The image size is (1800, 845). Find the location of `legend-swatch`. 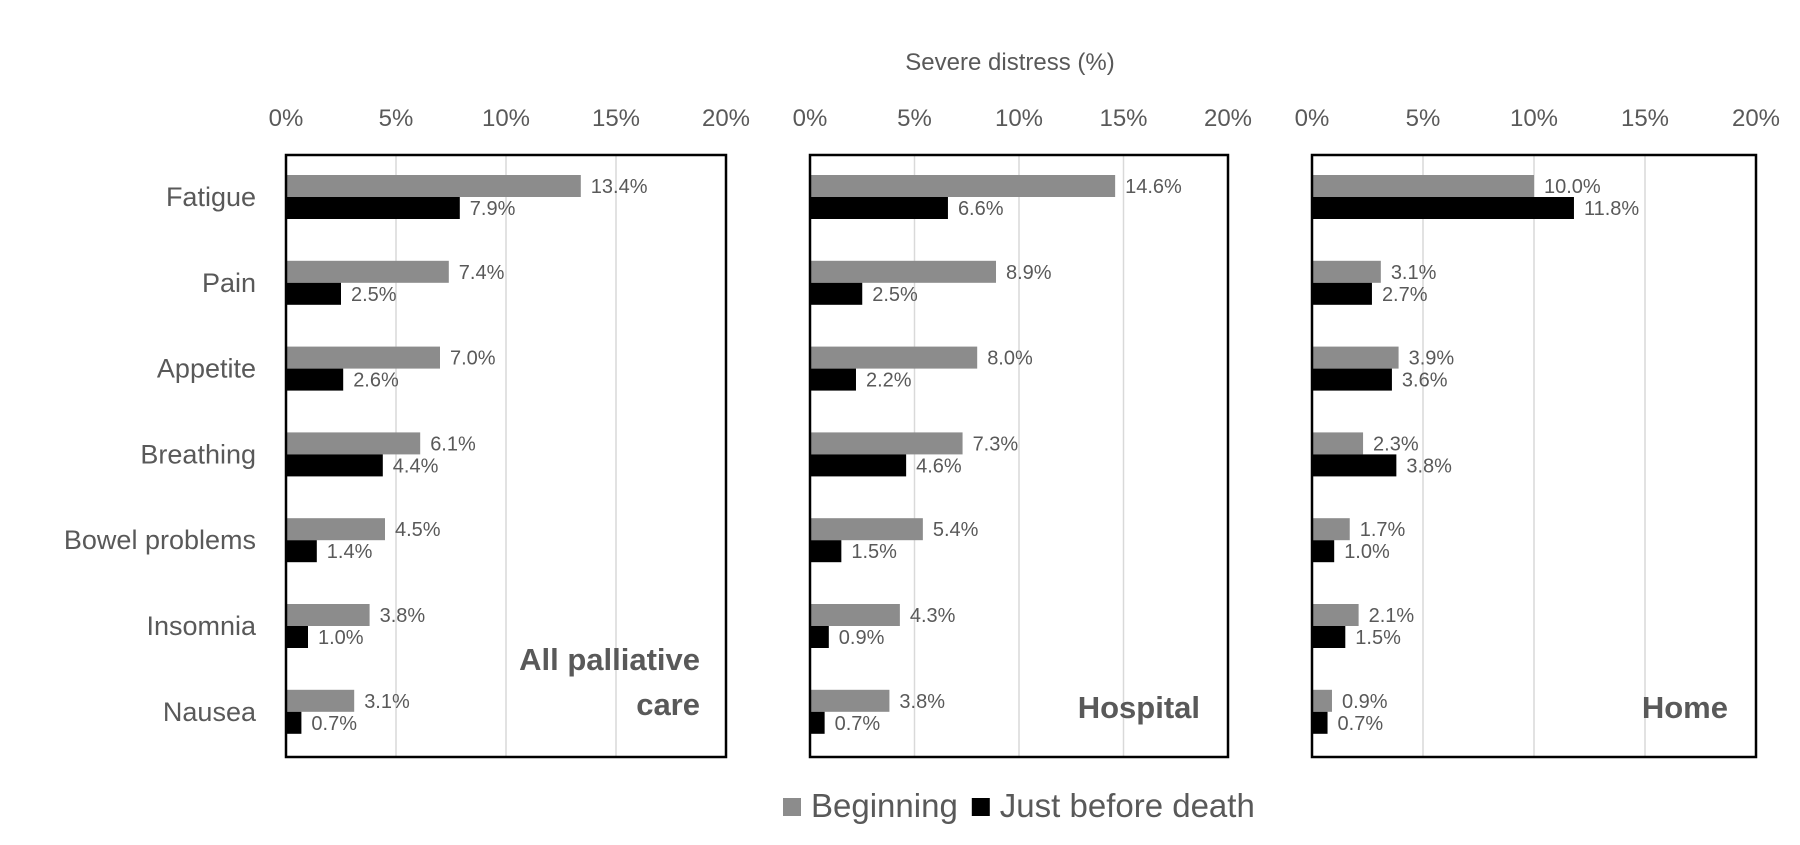

legend-swatch is located at coordinates (792, 807).